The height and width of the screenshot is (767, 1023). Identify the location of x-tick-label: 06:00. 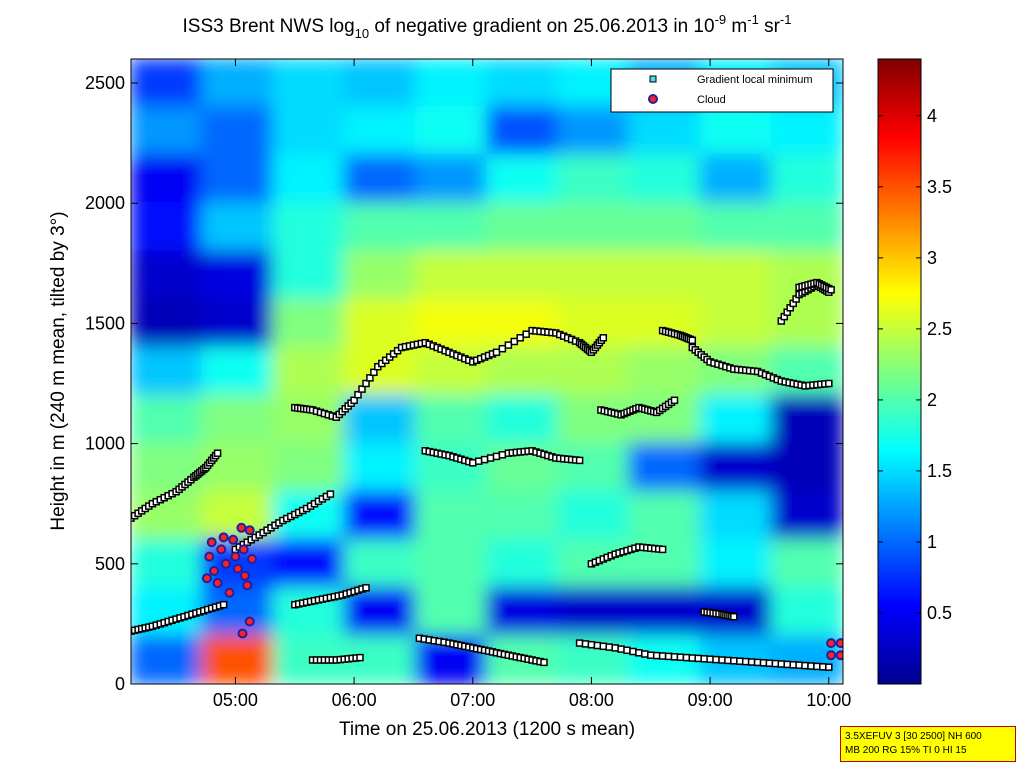
(354, 700).